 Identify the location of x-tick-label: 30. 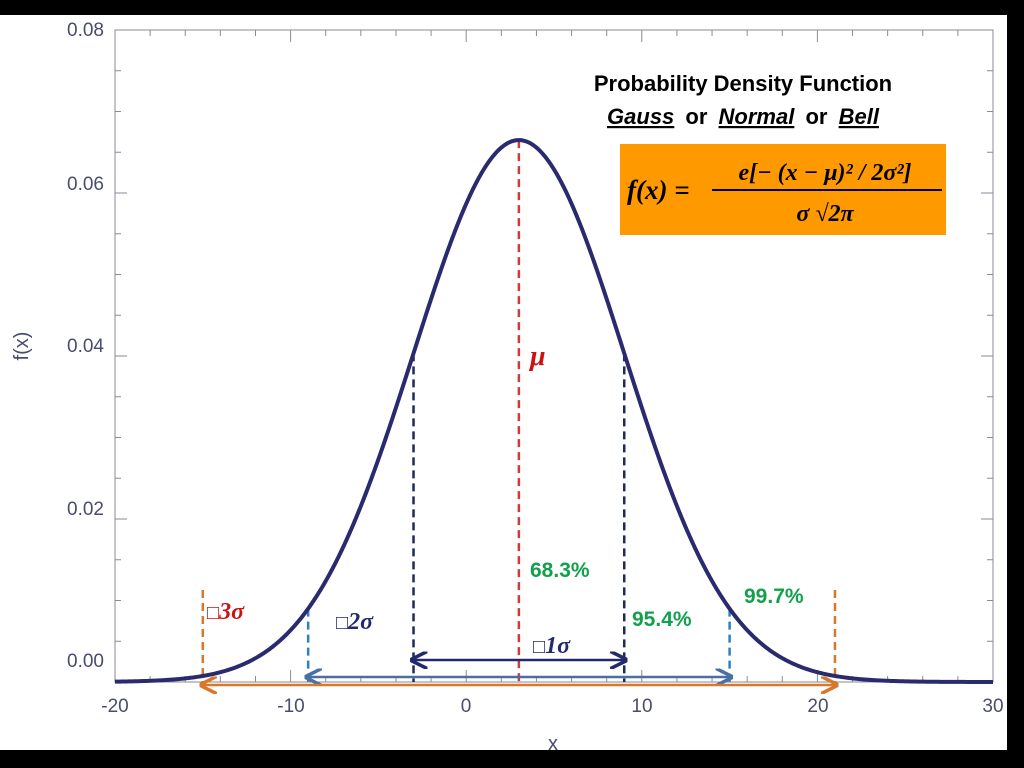
(992, 706).